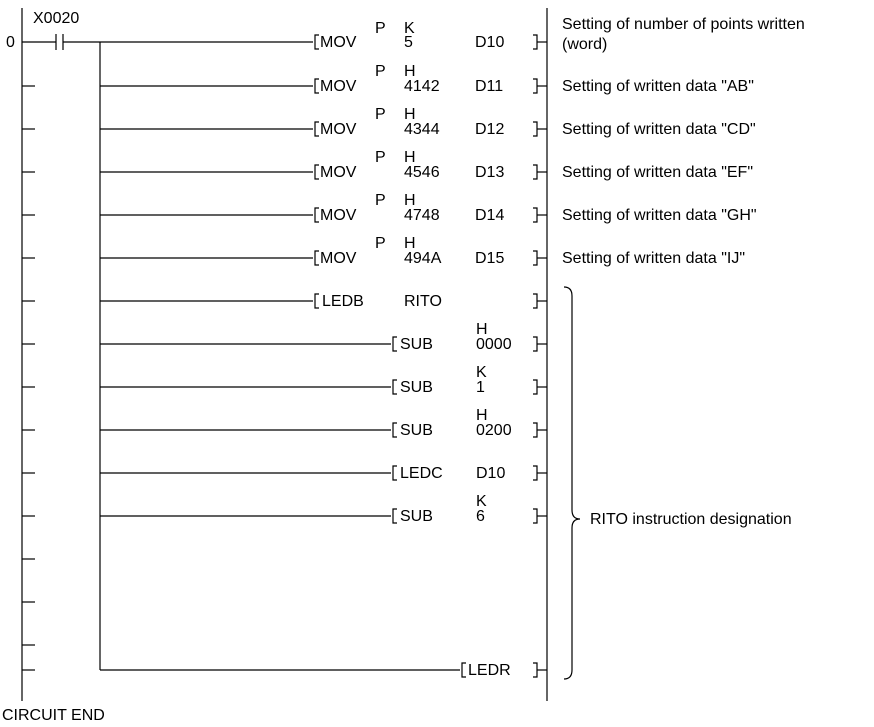 Image resolution: width=874 pixels, height=727 pixels. Describe the element at coordinates (584, 44) in the screenshot. I see `row-comment-continued: (word)` at that location.